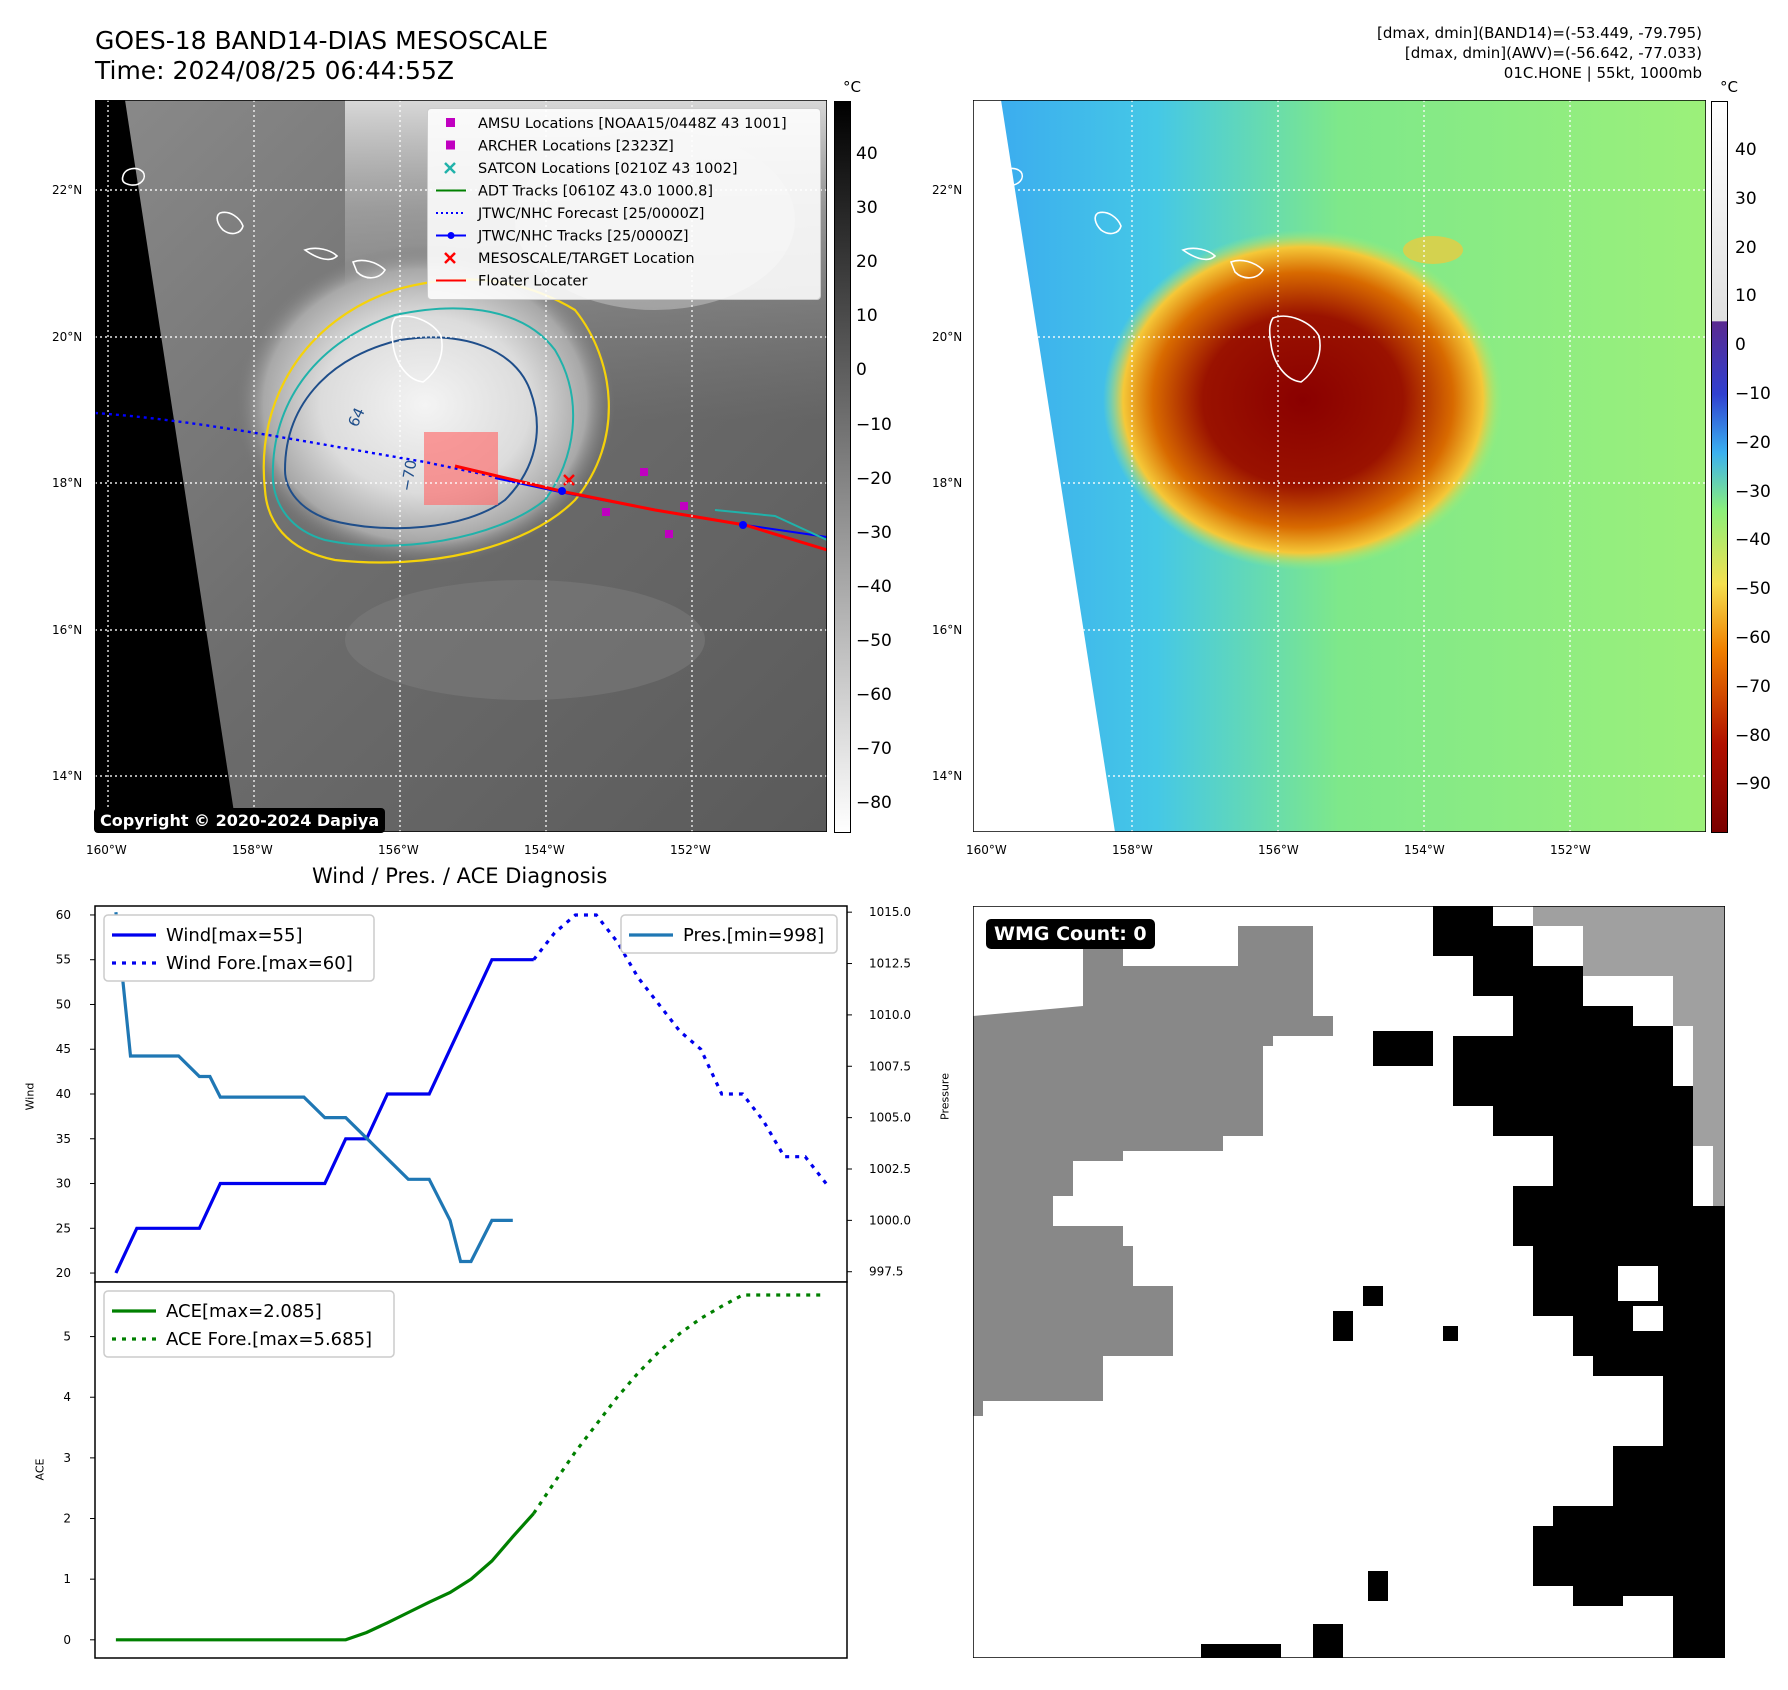  I want to click on series-line-wind-max-55-, so click(324, 1116).